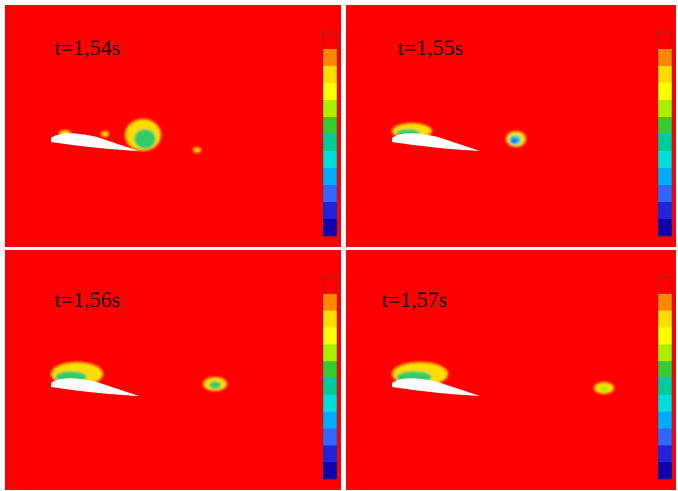 The image size is (678, 491). Describe the element at coordinates (88, 299) in the screenshot. I see `time-label: t=1,56s` at that location.